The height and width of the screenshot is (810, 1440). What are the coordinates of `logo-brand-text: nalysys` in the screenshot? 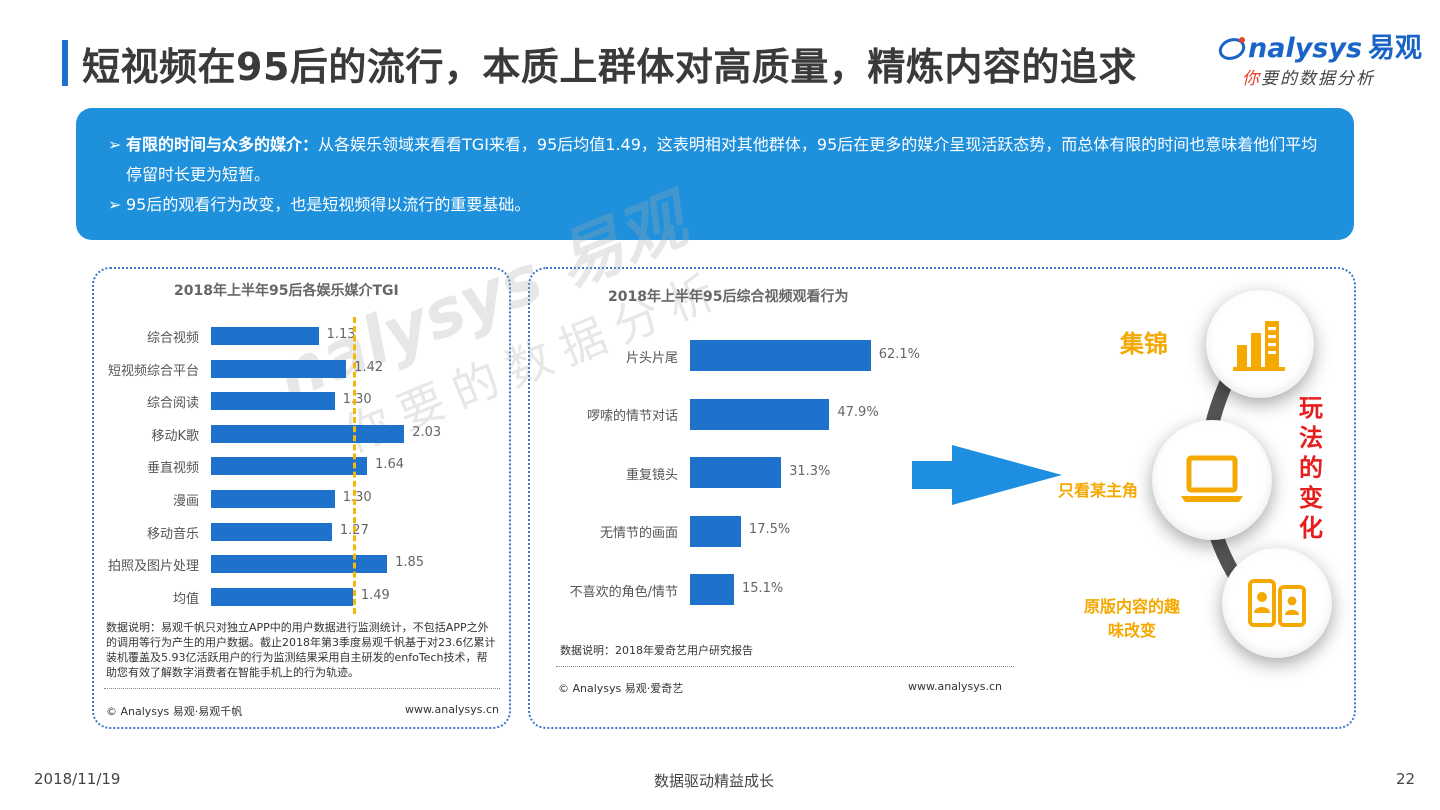 It's located at (1305, 48).